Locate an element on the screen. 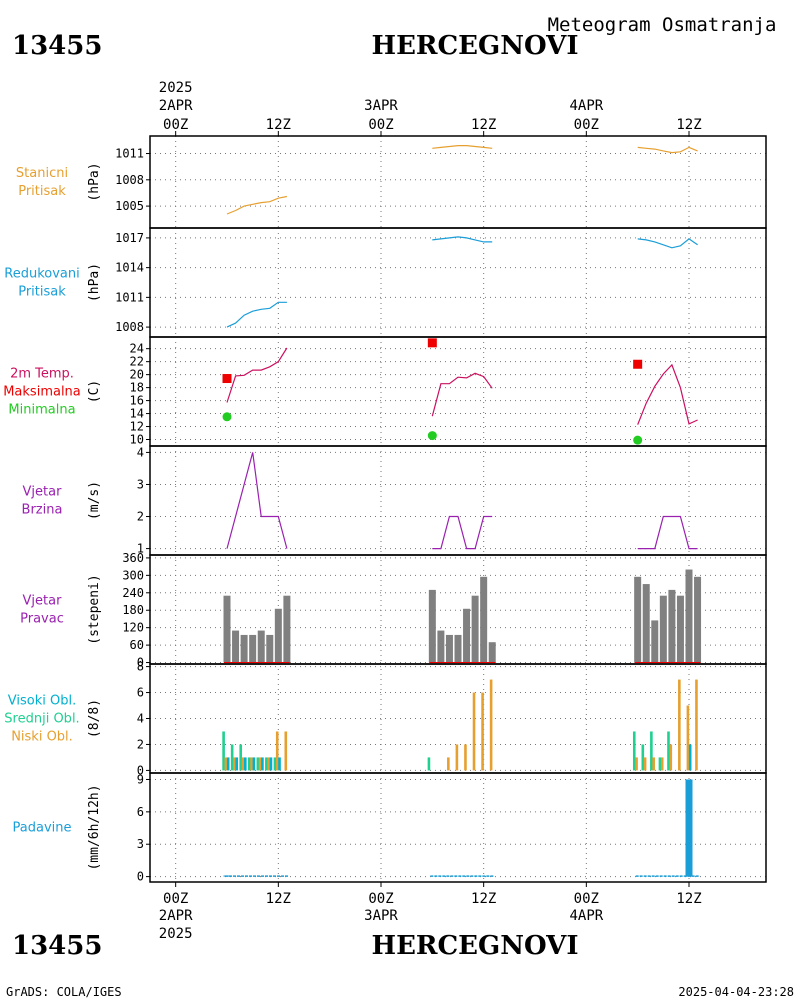 This screenshot has height=1000, width=800. y-tick-label: 2 is located at coordinates (140, 744).